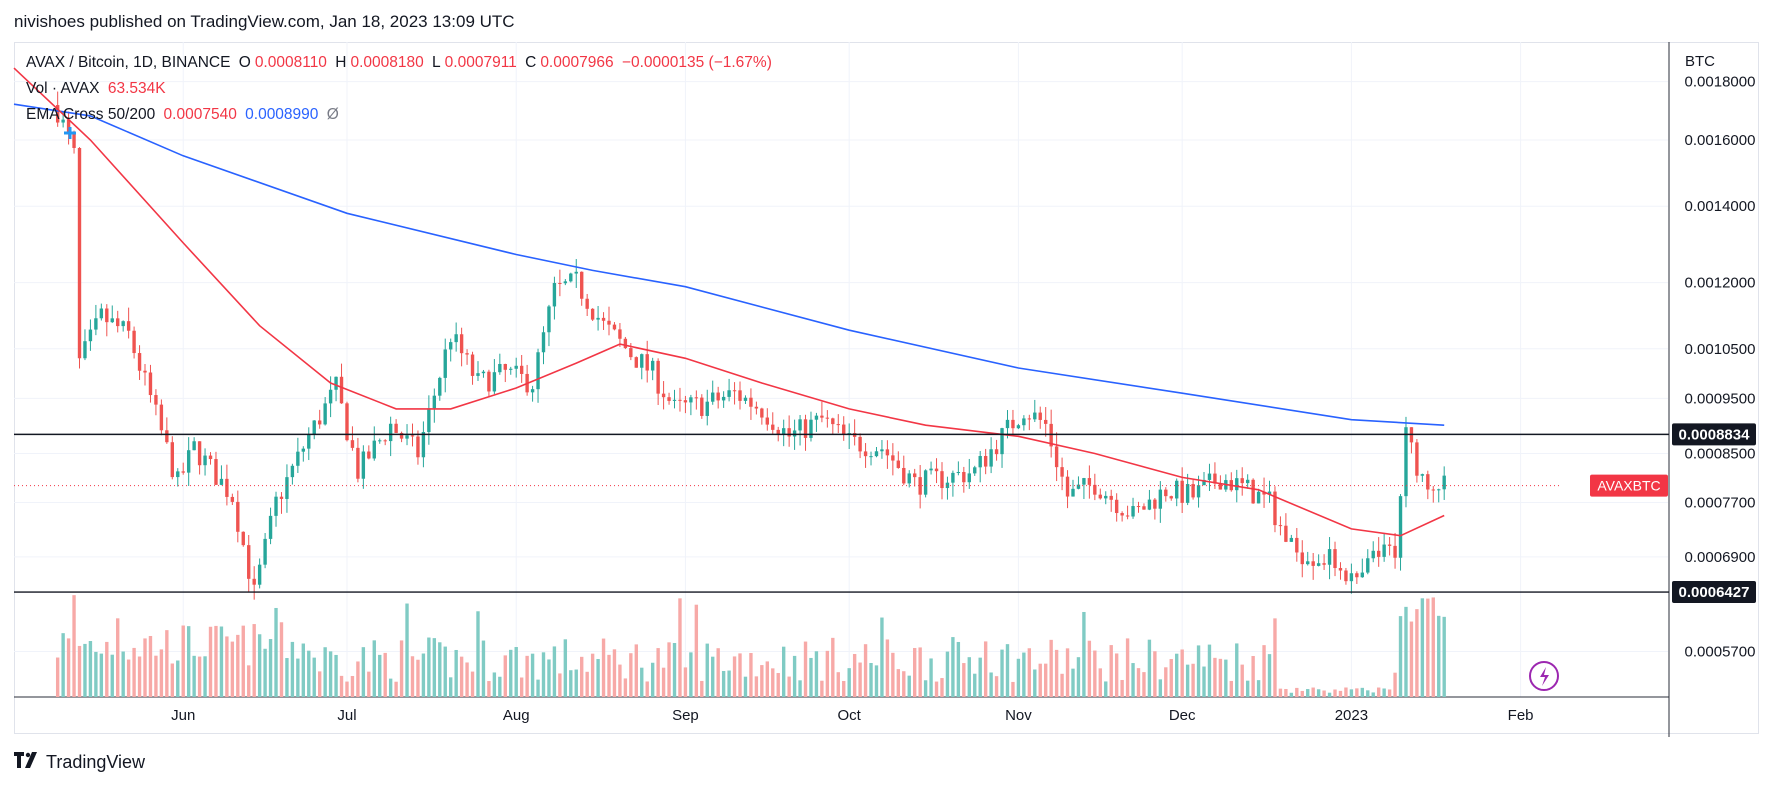 The width and height of the screenshot is (1791, 790). I want to click on x-tick-label: Dec, so click(1182, 715).